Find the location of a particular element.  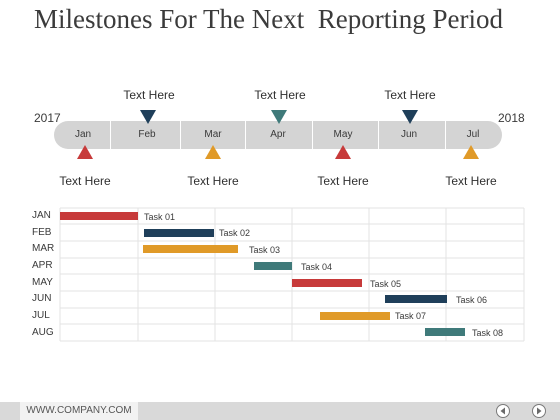

month-apr: Apr is located at coordinates (278, 134).